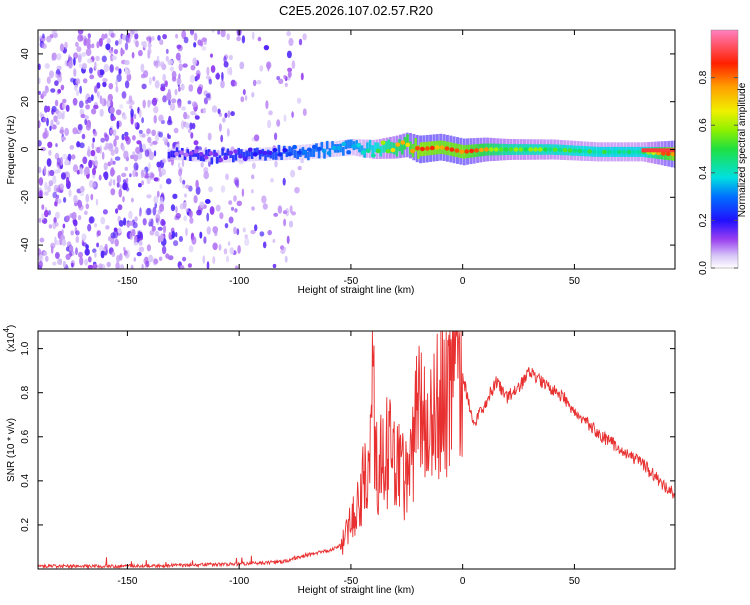 This screenshot has height=605, width=750. What do you see at coordinates (127, 581) in the screenshot?
I see `x-tick-label: -150` at bounding box center [127, 581].